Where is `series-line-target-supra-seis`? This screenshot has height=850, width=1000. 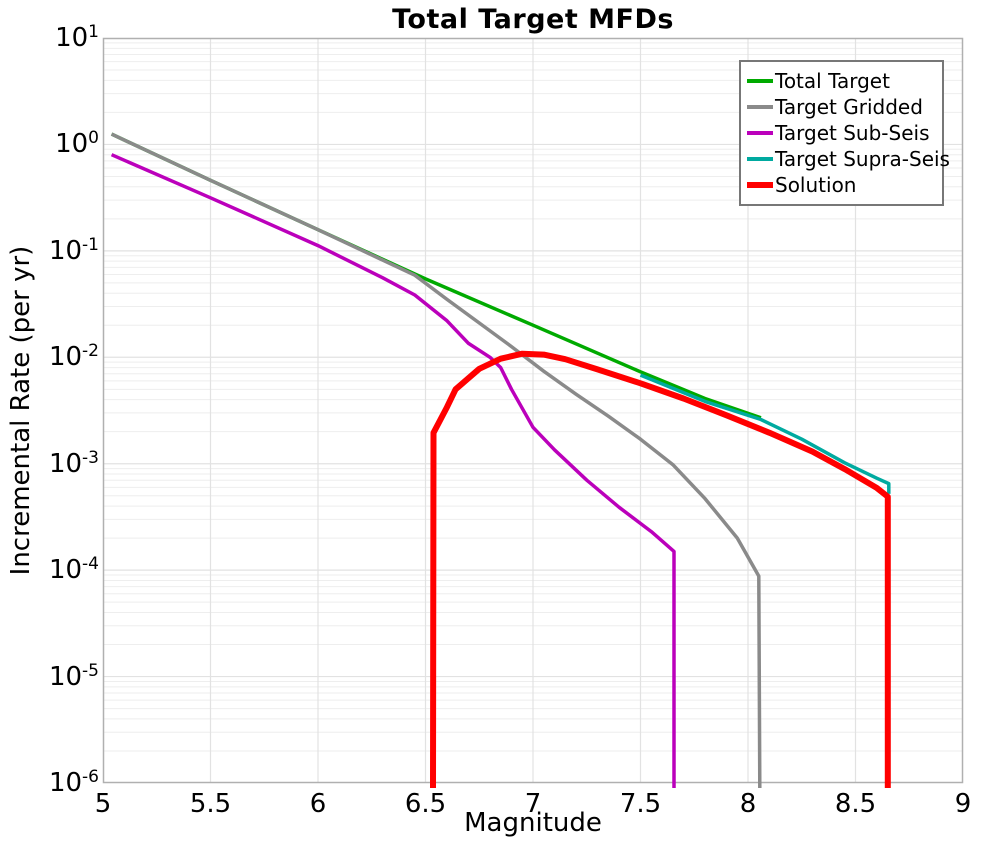
series-line-target-supra-seis is located at coordinates (765, 433).